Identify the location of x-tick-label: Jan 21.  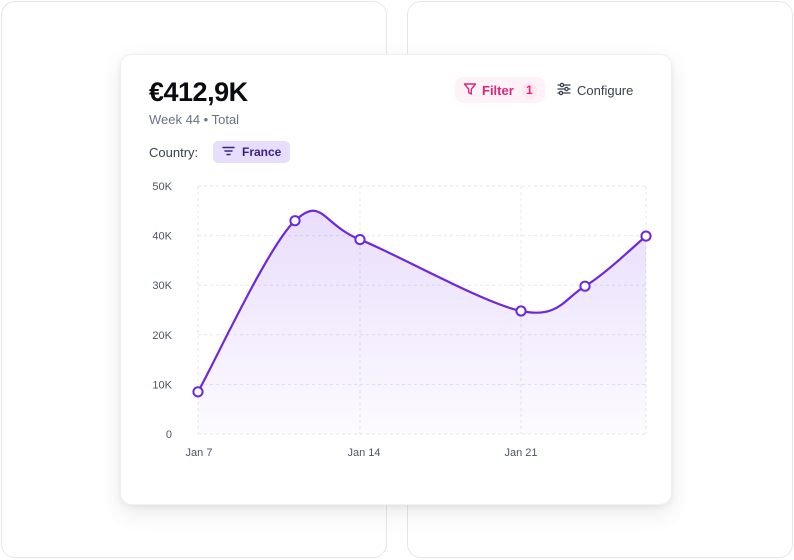
(520, 453).